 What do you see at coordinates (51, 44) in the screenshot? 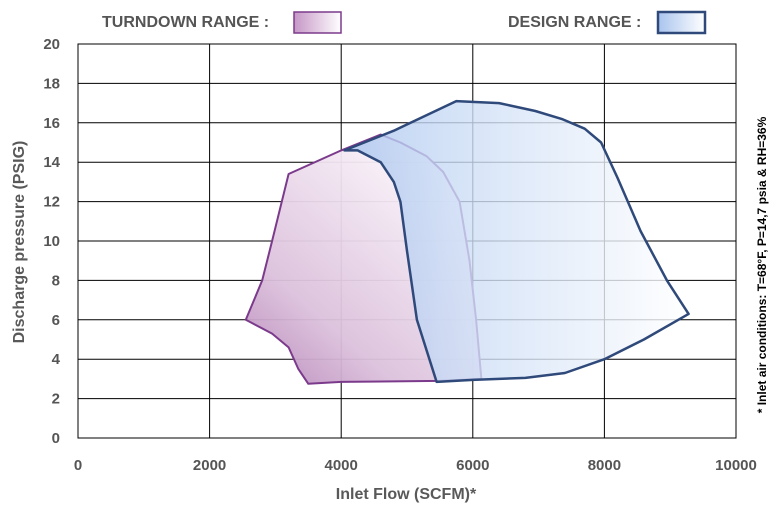
I see `y-tick-label: 20` at bounding box center [51, 44].